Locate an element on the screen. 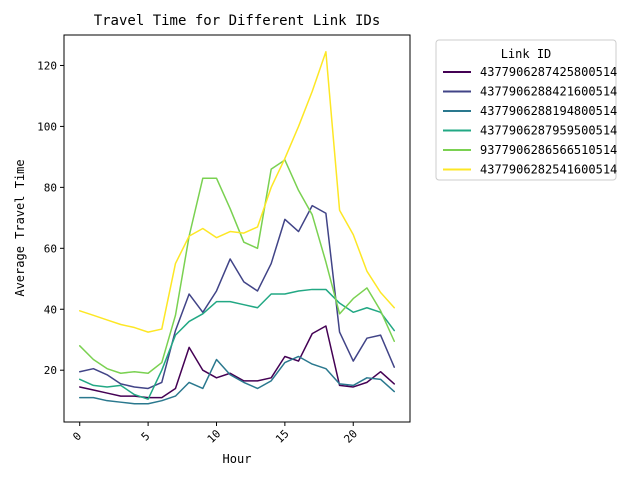  legend-label-4: 9377906286566510514 is located at coordinates (548, 150).